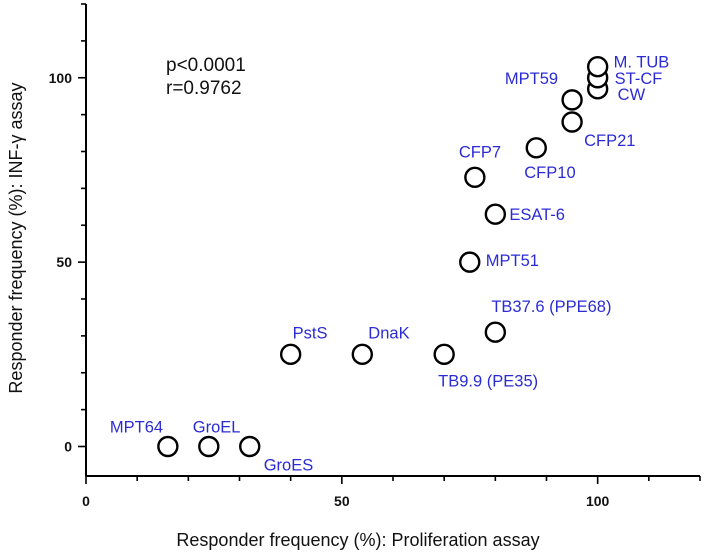 Image resolution: width=705 pixels, height=555 pixels. Describe the element at coordinates (598, 130) in the screenshot. I see `data-point: CFP21` at that location.